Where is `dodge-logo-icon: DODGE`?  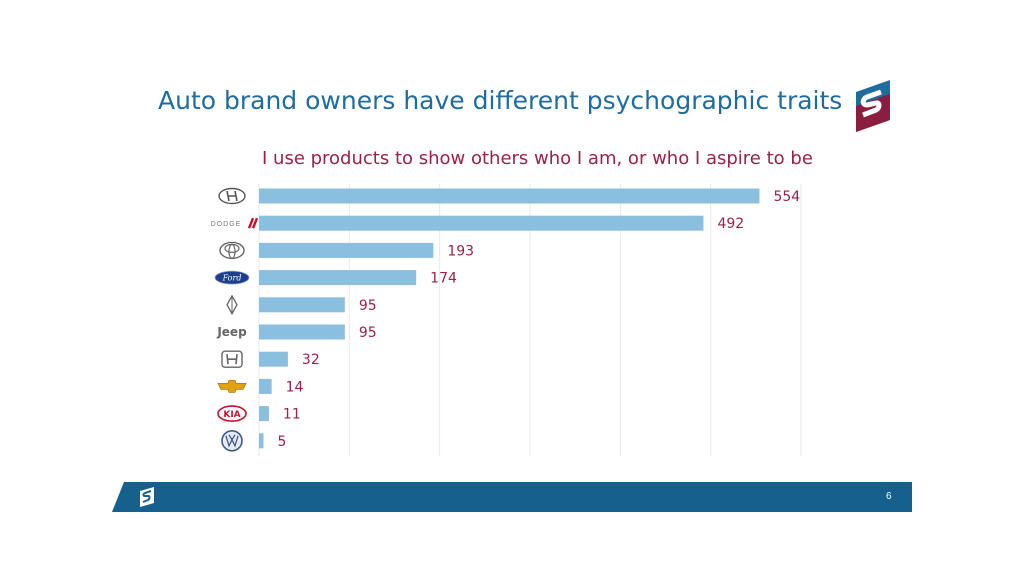 dodge-logo-icon: DODGE is located at coordinates (235, 223).